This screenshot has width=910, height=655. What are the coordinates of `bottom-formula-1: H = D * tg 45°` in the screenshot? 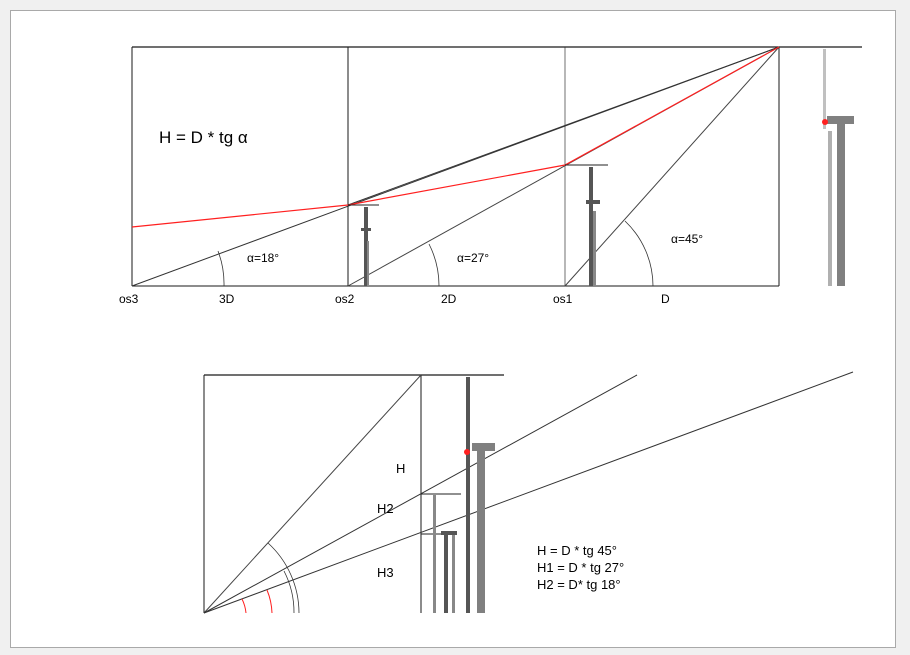 It's located at (577, 550).